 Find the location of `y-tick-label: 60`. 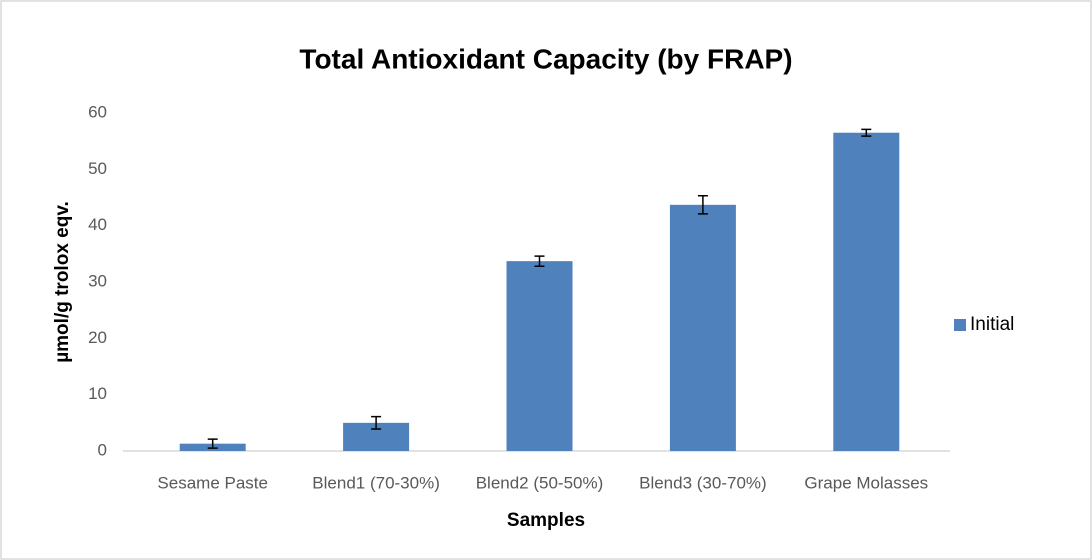

y-tick-label: 60 is located at coordinates (97, 111).